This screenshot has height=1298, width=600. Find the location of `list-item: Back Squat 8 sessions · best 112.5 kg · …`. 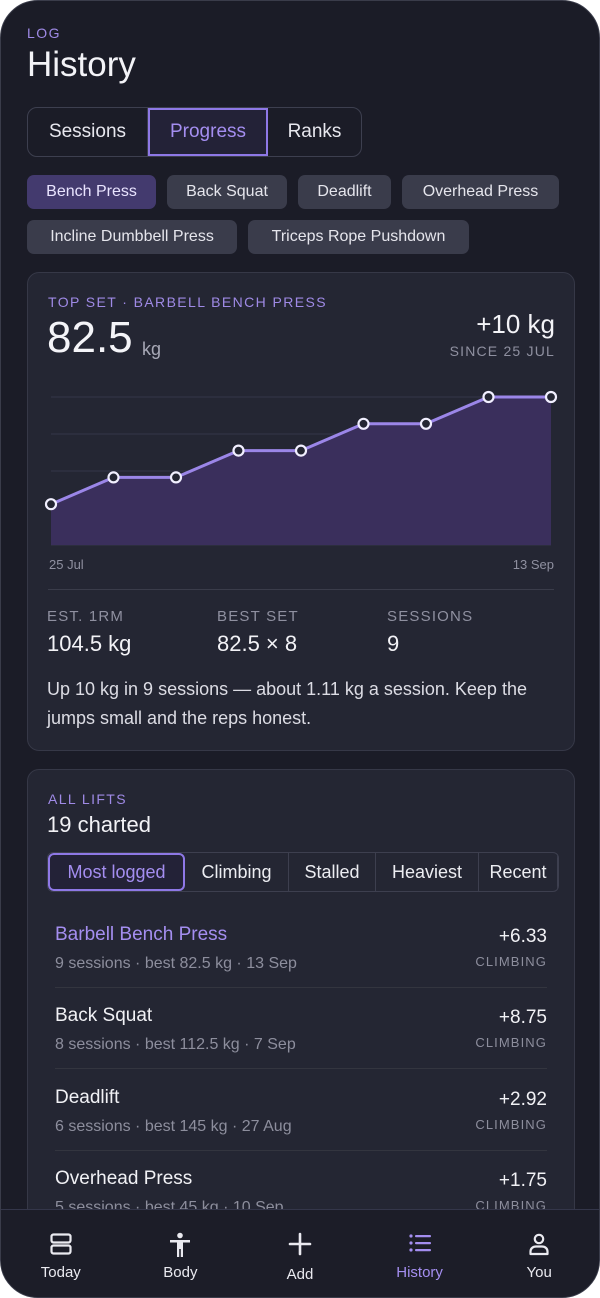

list-item: Back Squat 8 sessions · best 112.5 kg · … is located at coordinates (301, 1045).